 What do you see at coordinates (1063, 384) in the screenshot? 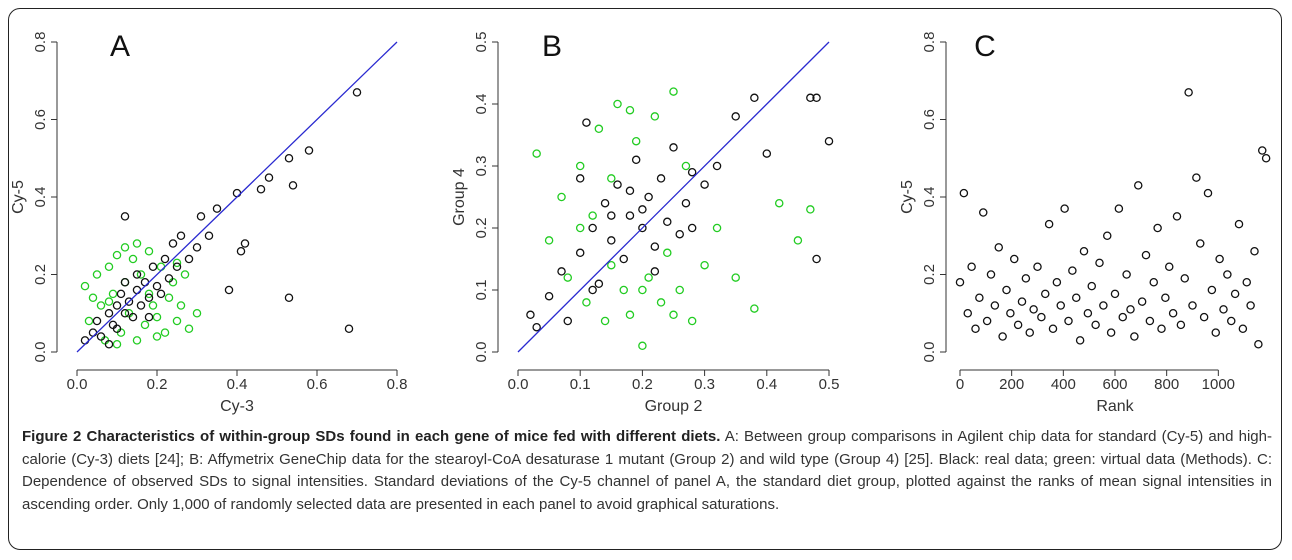
I see `x-tick-label: 400` at bounding box center [1063, 384].